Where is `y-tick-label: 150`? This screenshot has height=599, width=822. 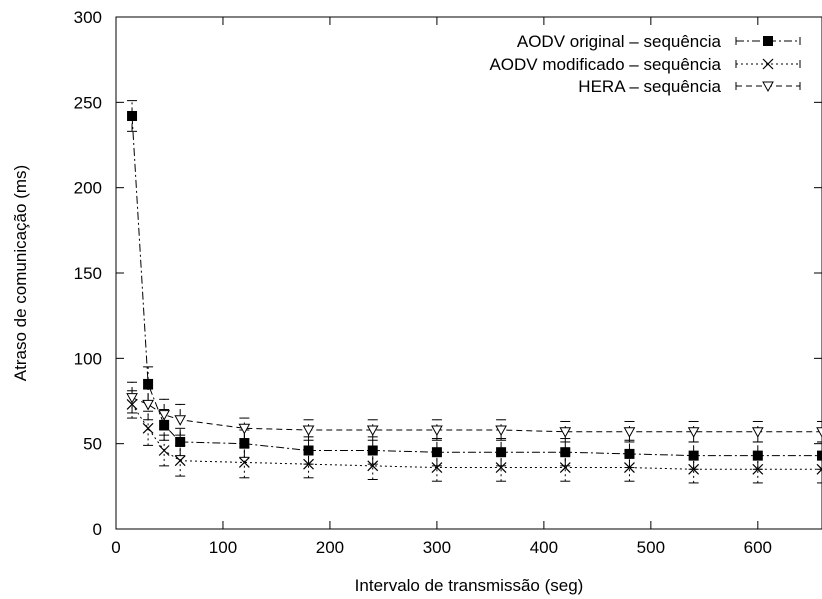
y-tick-label: 150 is located at coordinates (88, 273).